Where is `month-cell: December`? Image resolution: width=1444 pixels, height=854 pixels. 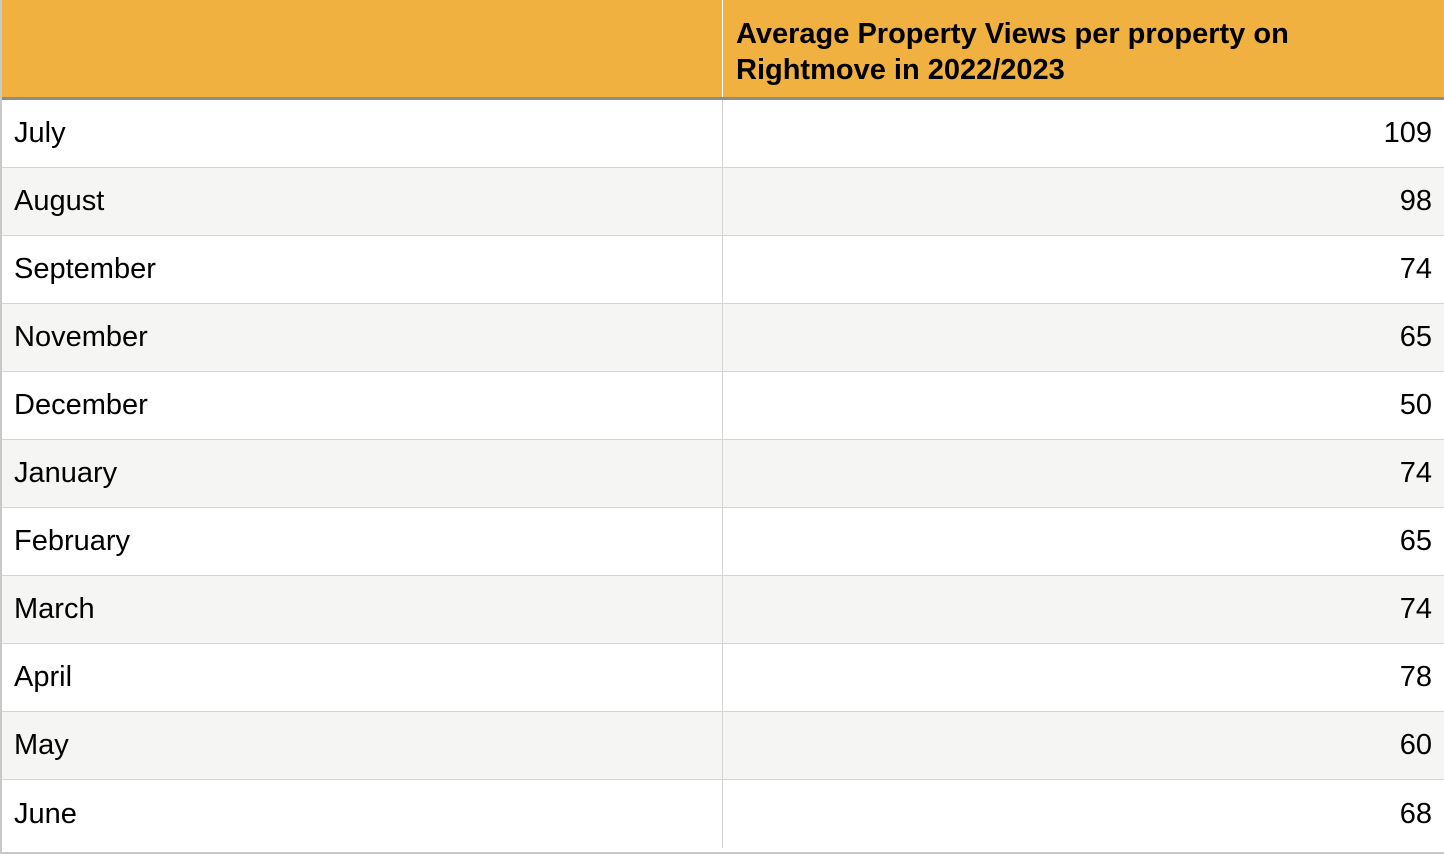
month-cell: December is located at coordinates (362, 405).